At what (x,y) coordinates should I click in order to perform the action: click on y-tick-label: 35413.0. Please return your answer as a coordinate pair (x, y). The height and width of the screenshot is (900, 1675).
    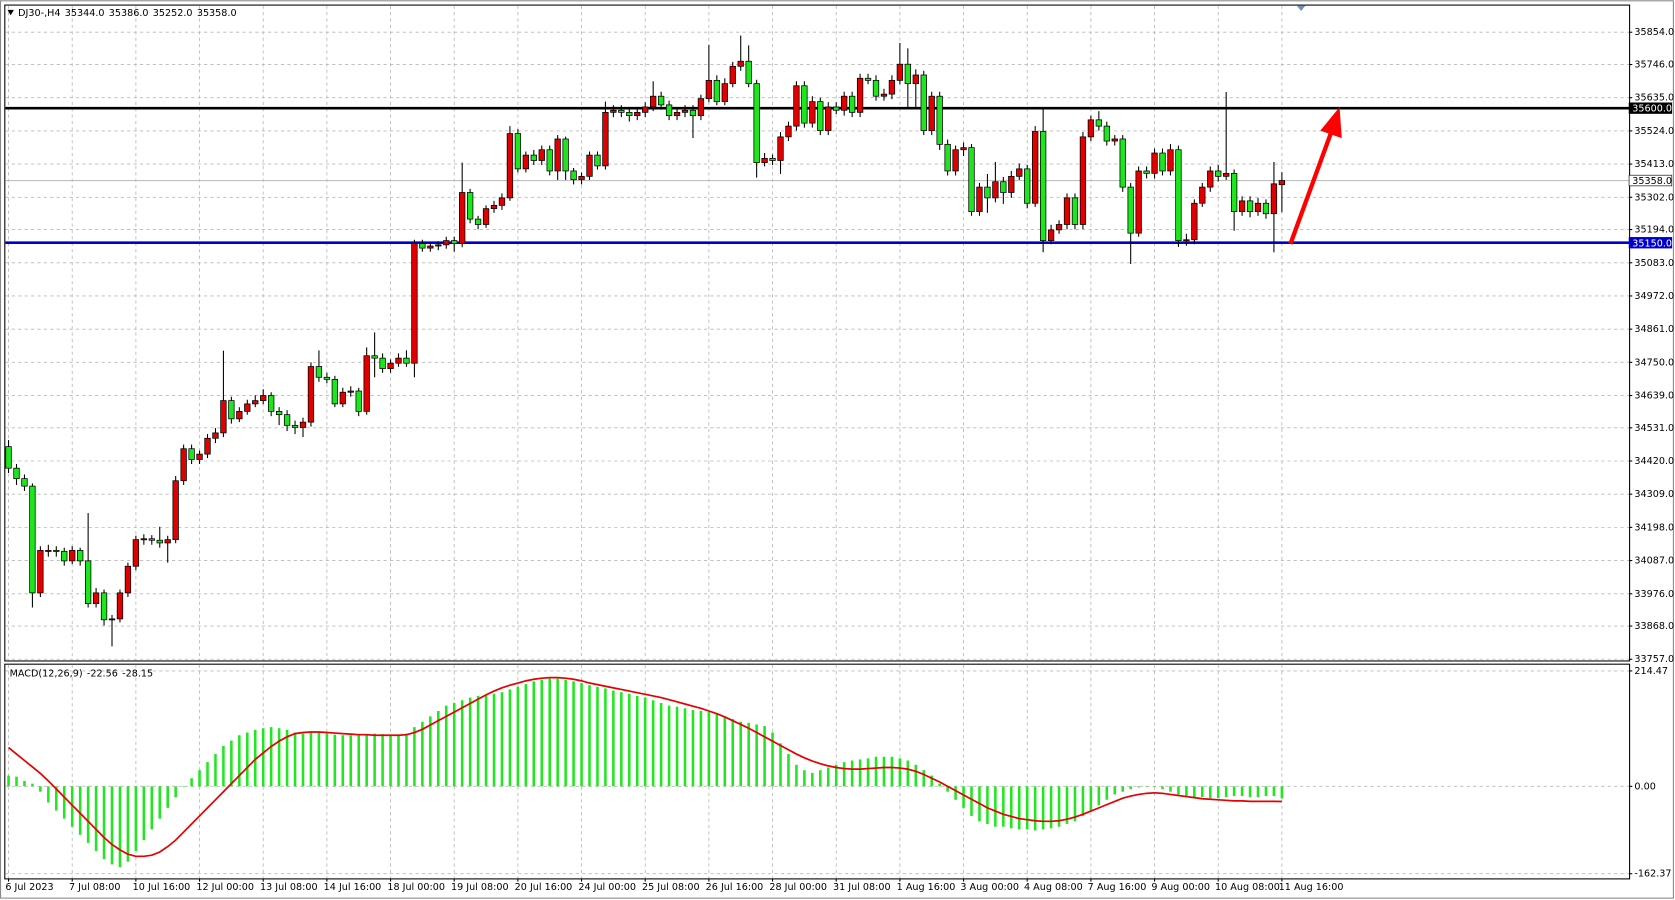
    Looking at the image, I should click on (1654, 164).